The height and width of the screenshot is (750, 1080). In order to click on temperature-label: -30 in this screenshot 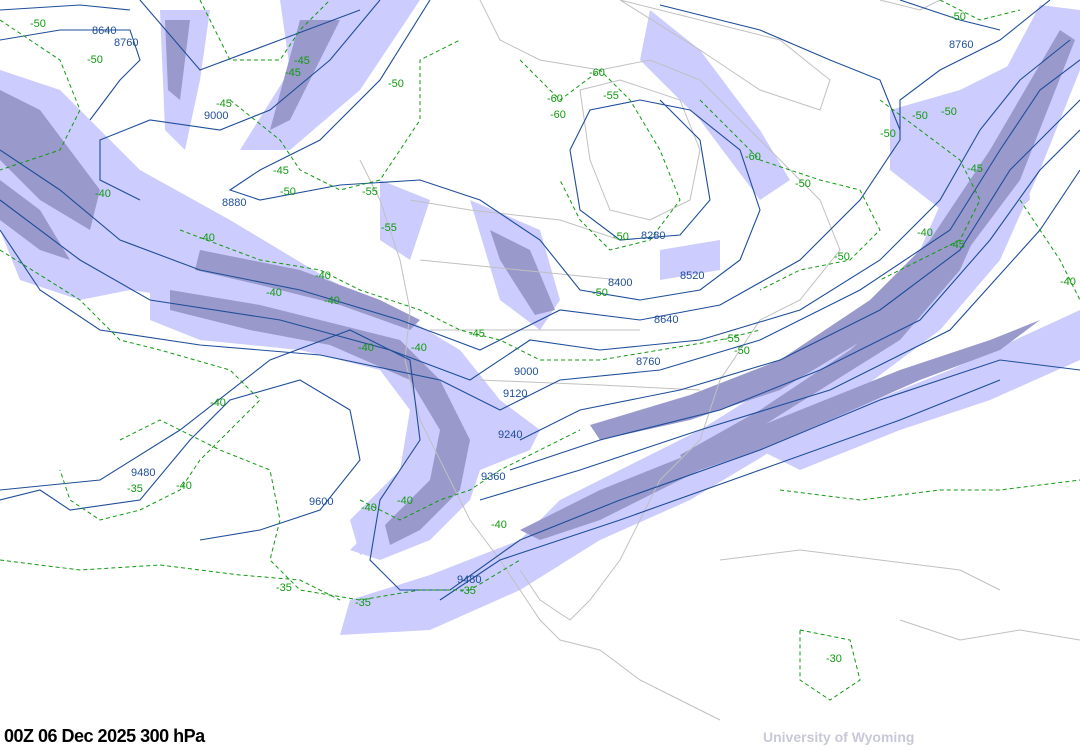, I will do `click(834, 659)`.